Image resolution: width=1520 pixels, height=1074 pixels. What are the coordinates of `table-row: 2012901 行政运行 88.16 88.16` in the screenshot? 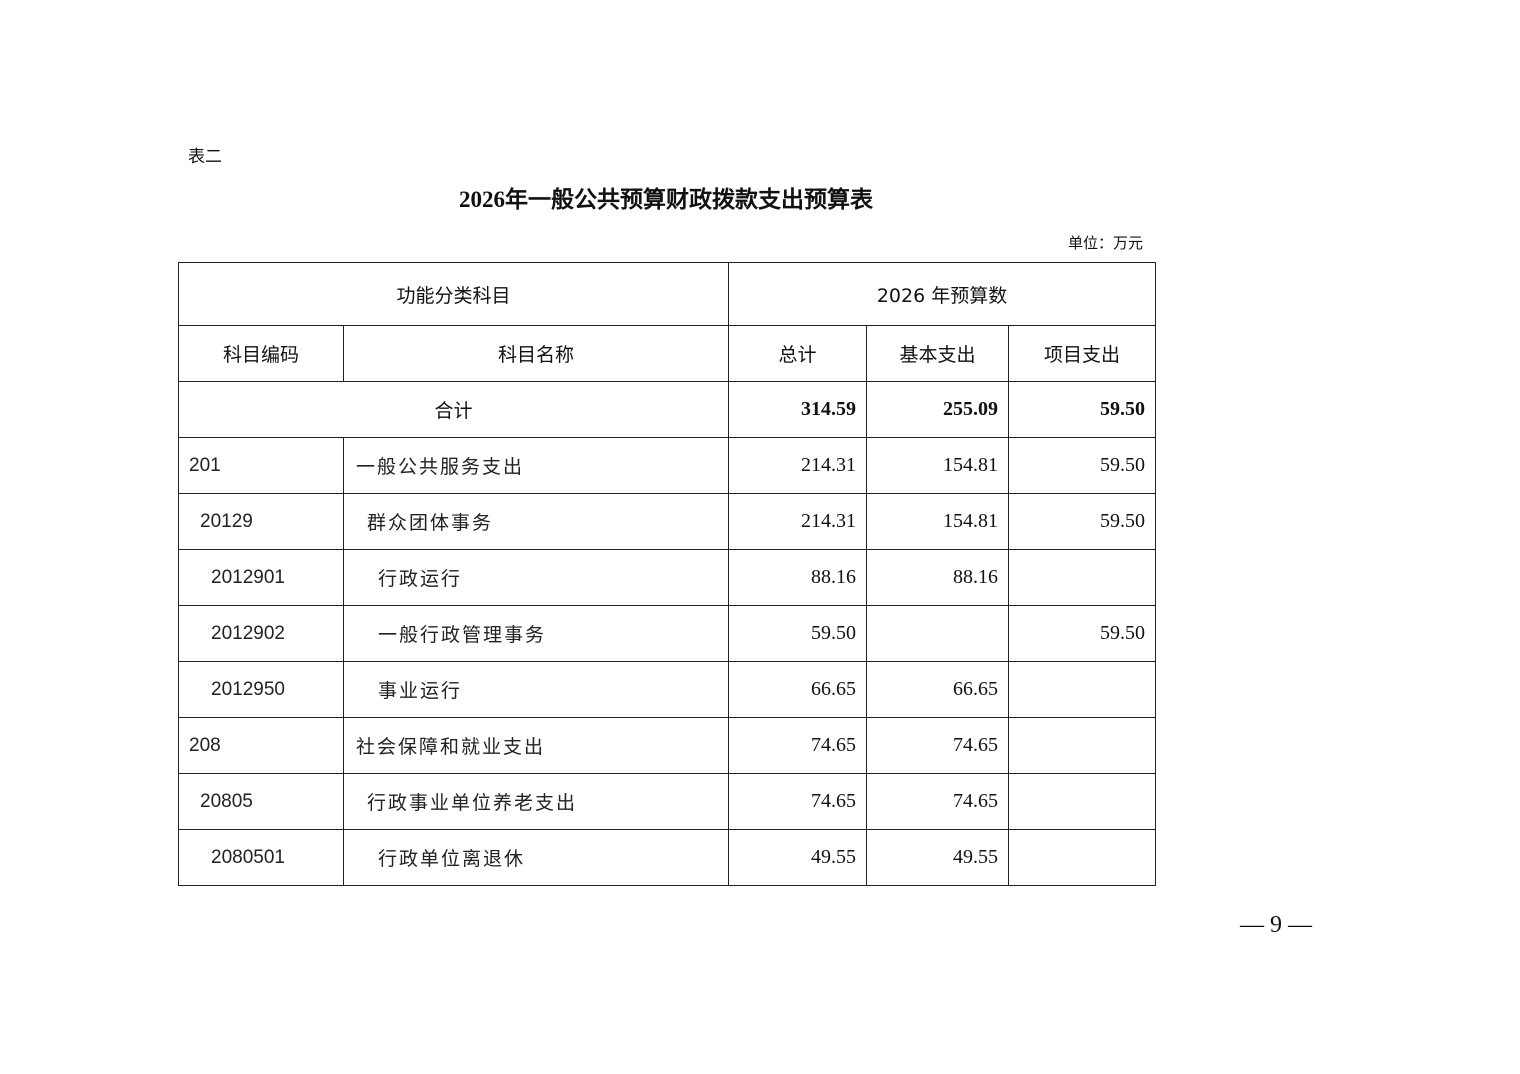 It's located at (667, 577).